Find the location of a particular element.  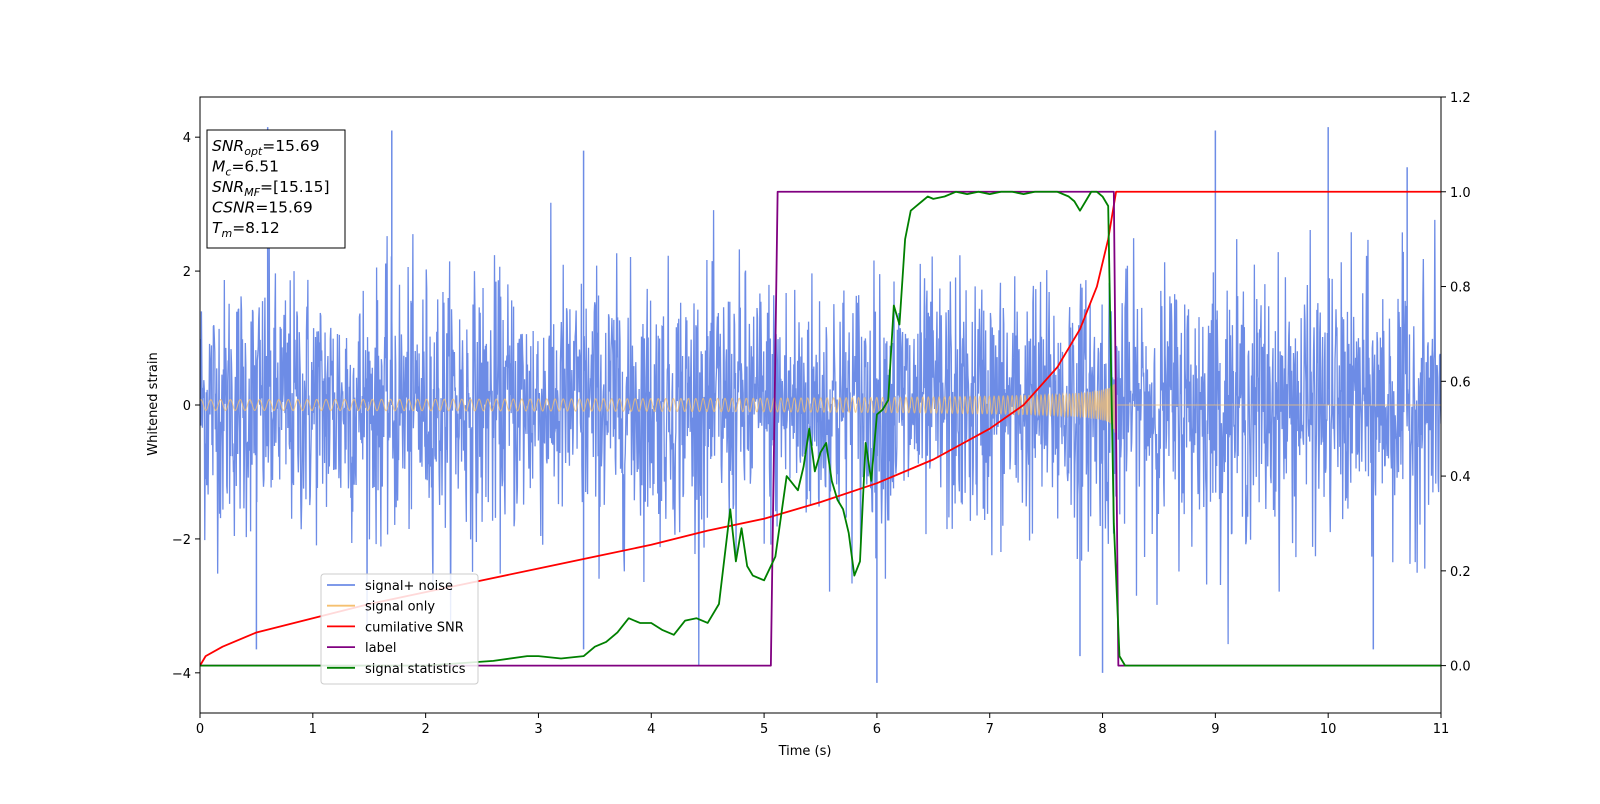

x-tick-label: 7 is located at coordinates (990, 729).